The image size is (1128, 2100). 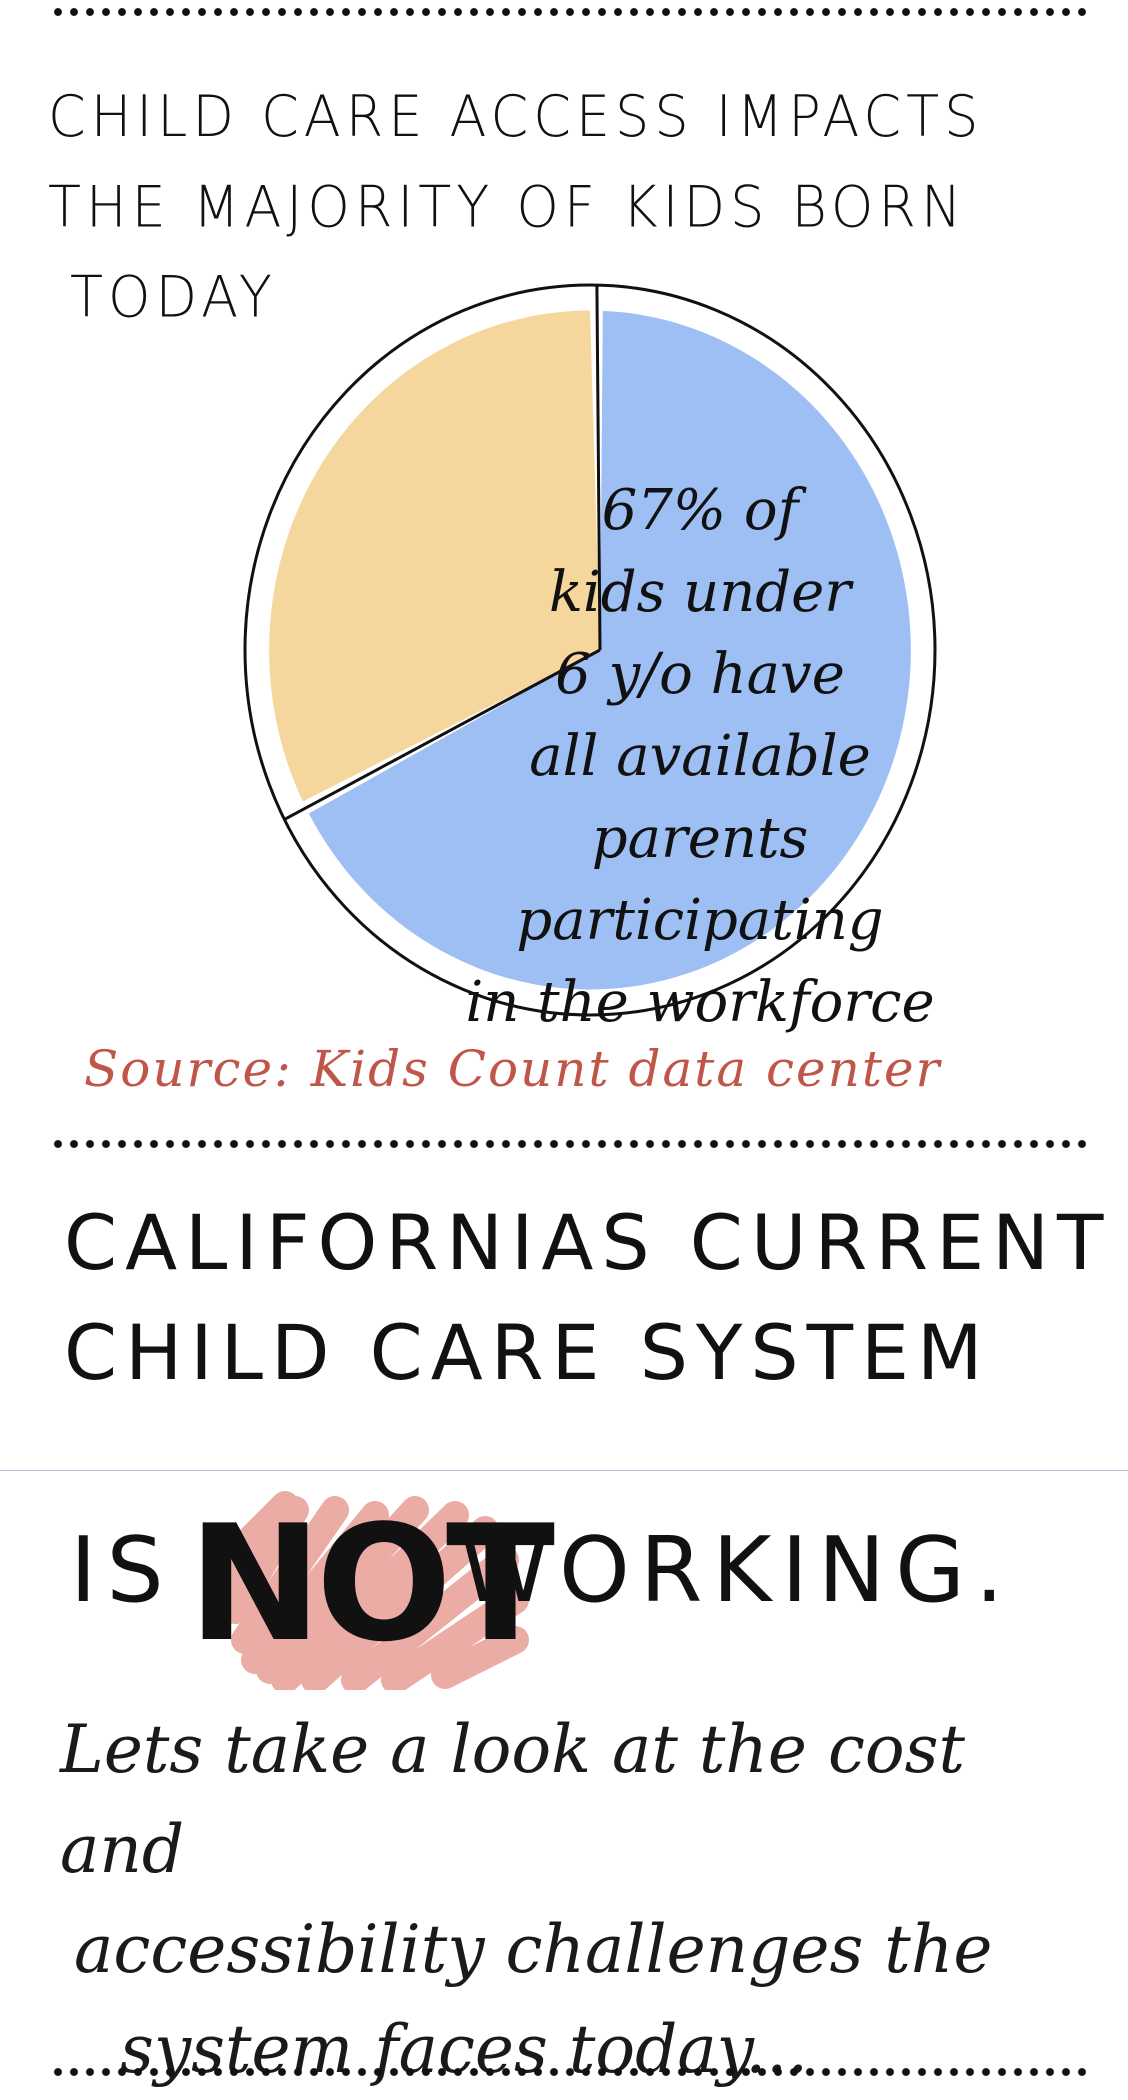 What do you see at coordinates (372, 1590) in the screenshot?
I see `red-scribble-highlight` at bounding box center [372, 1590].